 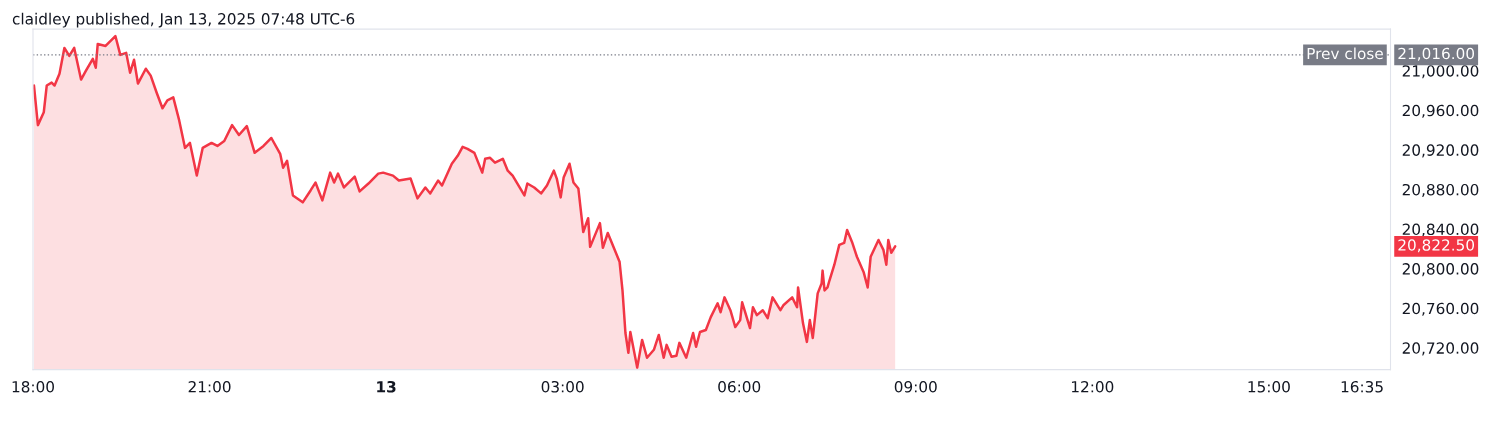 What do you see at coordinates (1440, 349) in the screenshot?
I see `y-tick-label: 20,720.00` at bounding box center [1440, 349].